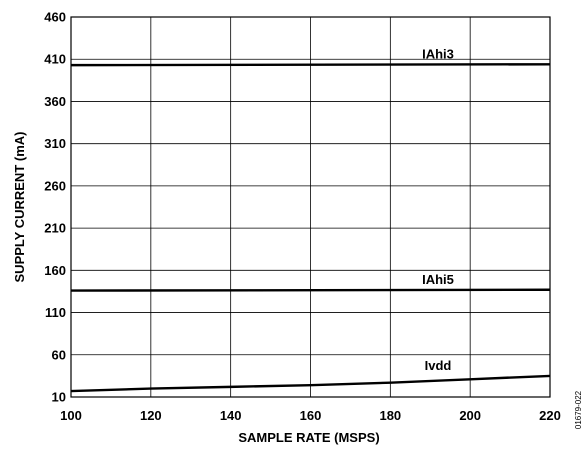  I want to click on series-label-iahi5: IAhi5, so click(438, 279).